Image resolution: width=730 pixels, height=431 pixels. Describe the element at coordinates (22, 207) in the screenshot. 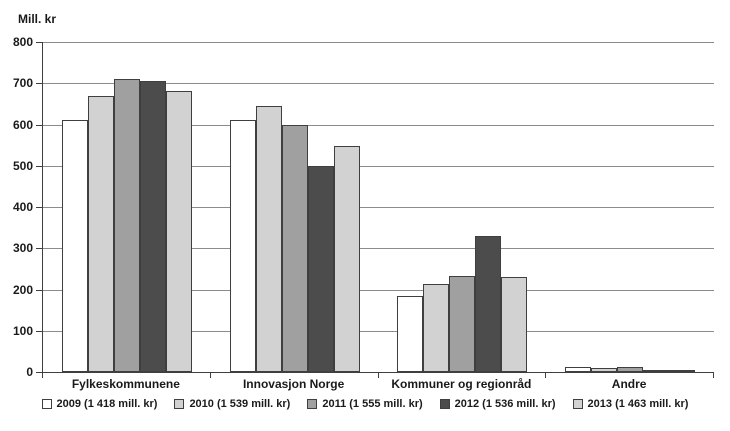

I see `y-axis-tick-label: 400` at that location.